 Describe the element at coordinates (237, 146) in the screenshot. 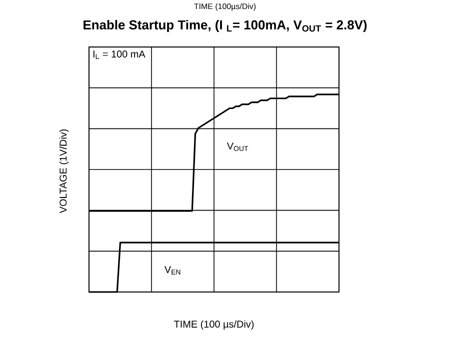

I see `text: V$_{OUT}$` at that location.